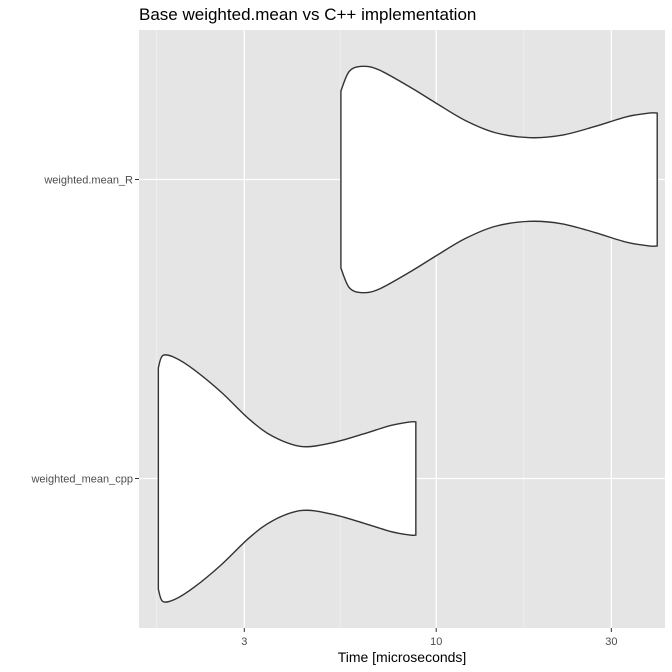 This screenshot has height=672, width=672. What do you see at coordinates (307, 14) in the screenshot?
I see `chart-title: Base weighted.mean vs C++ implementation` at bounding box center [307, 14].